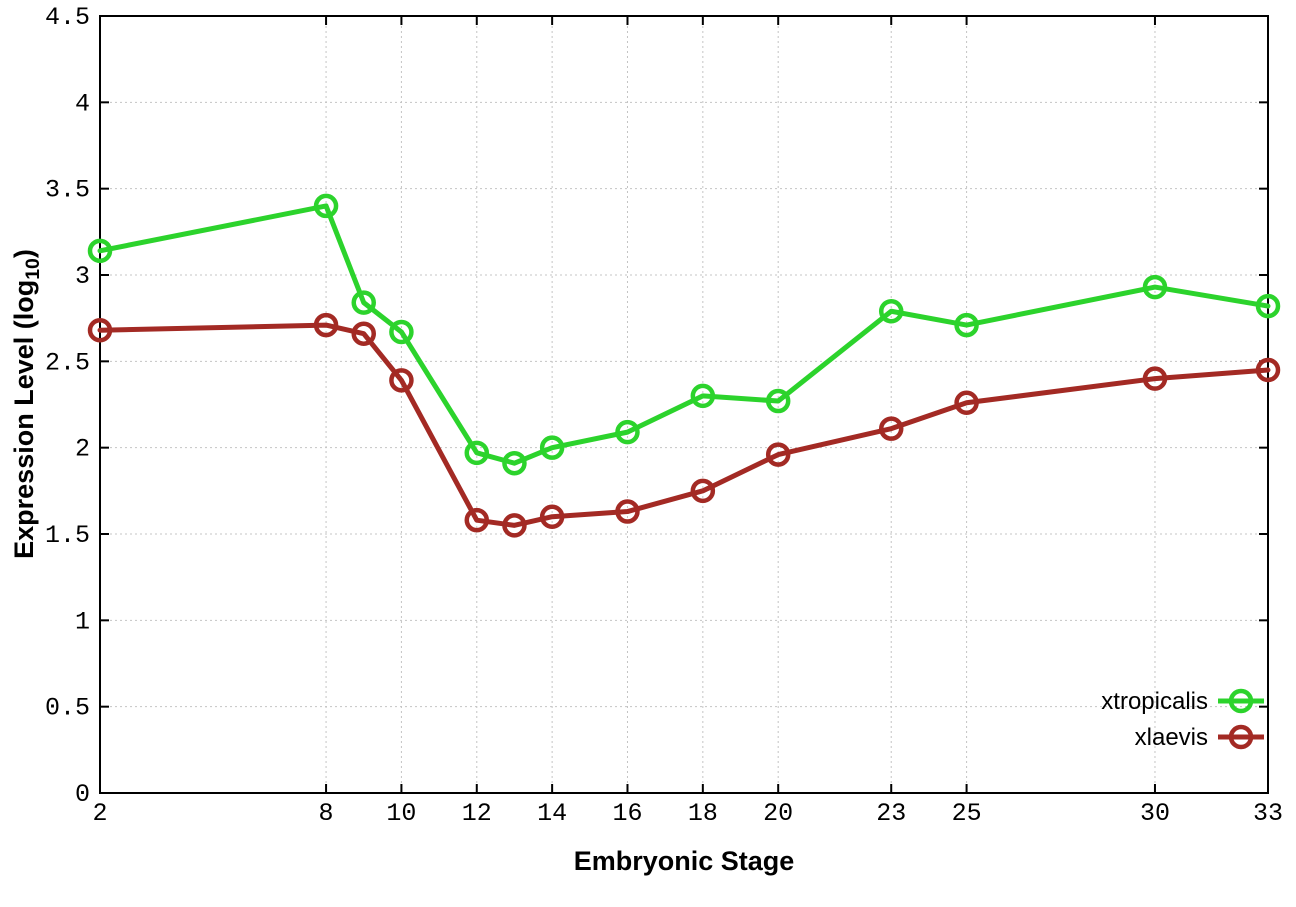  Describe the element at coordinates (33, 269) in the screenshot. I see `y-axis-title-subscript: 10` at that location.